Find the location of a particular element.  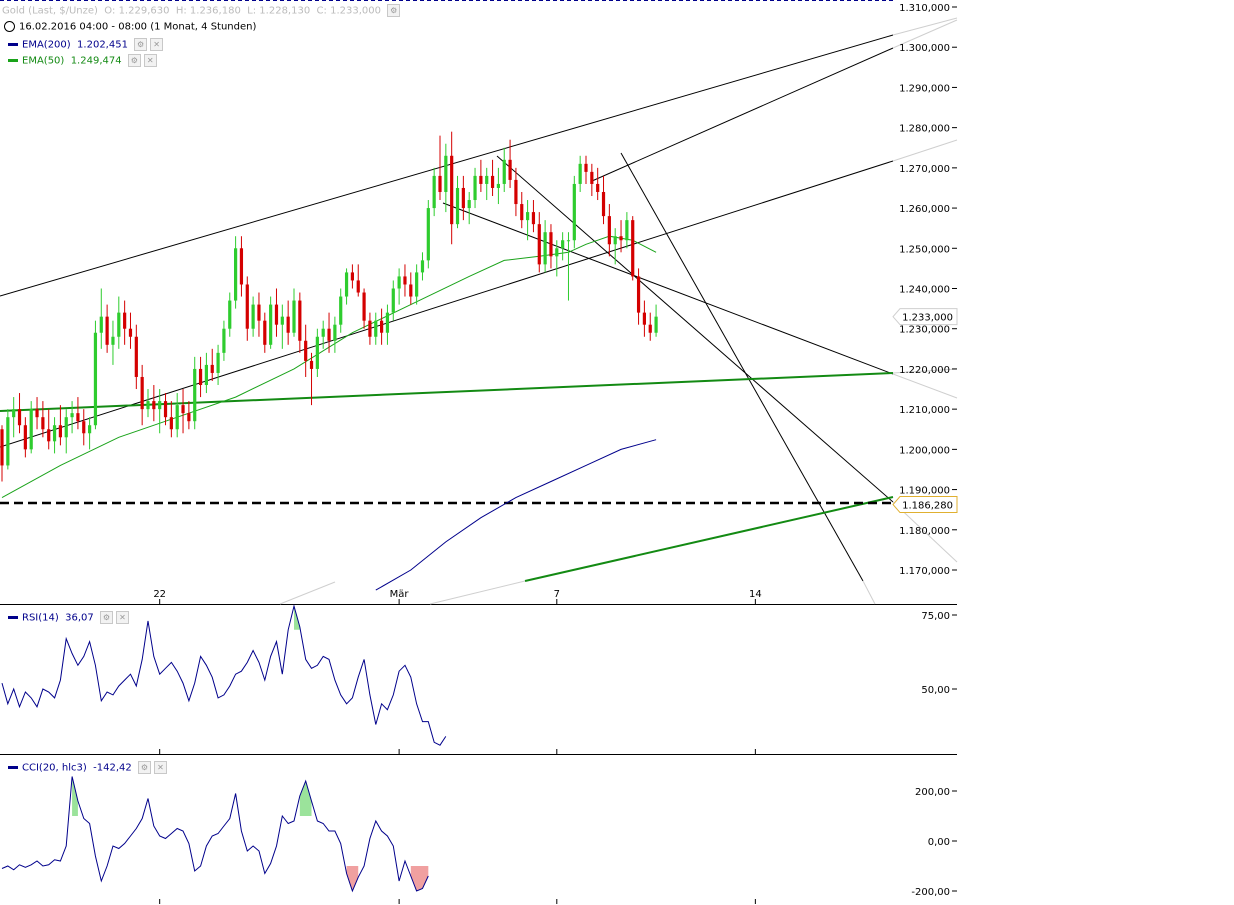

cci-line is located at coordinates (215, 834).